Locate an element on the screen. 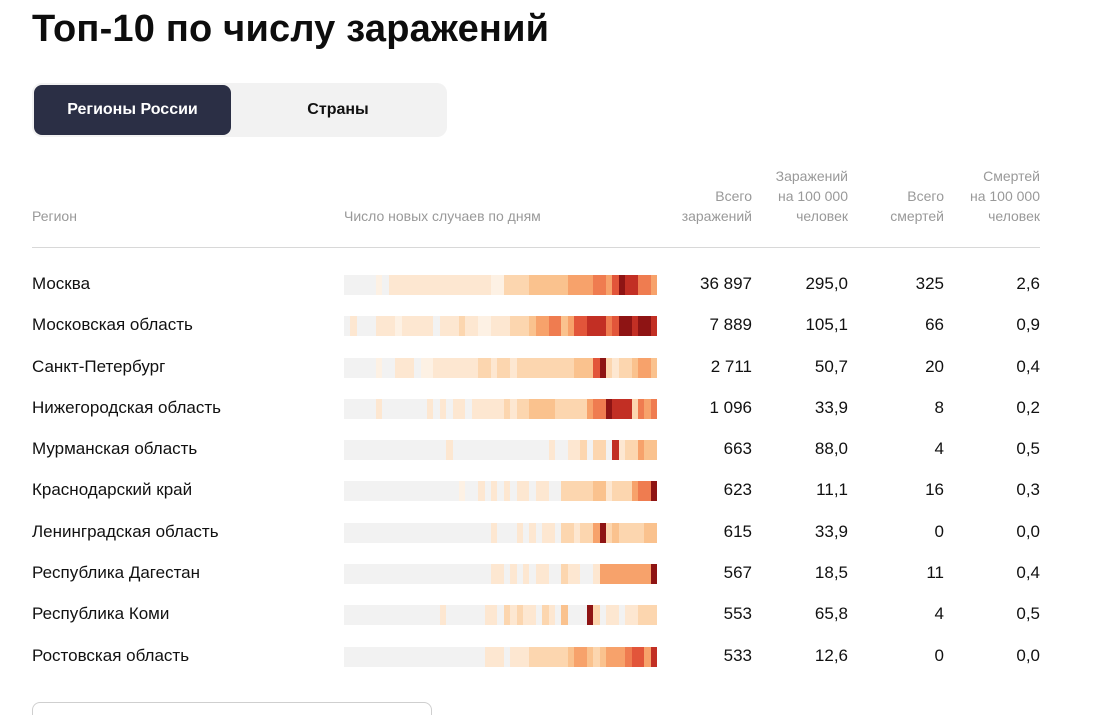 This screenshot has height=715, width=1100. region-name: Ленинградская область is located at coordinates (125, 531).